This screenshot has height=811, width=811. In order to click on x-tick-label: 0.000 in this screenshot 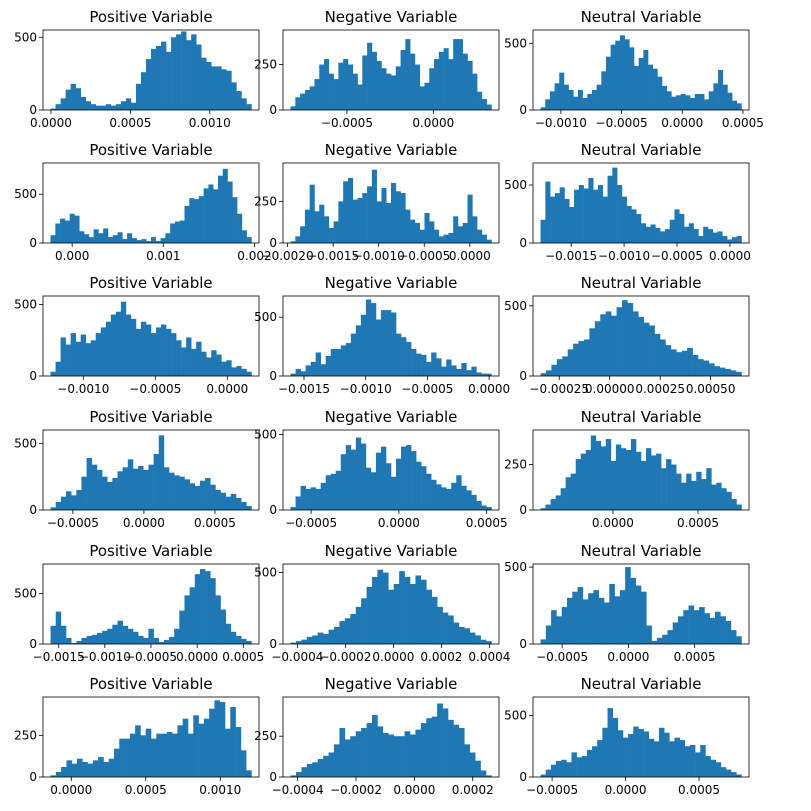, I will do `click(72, 256)`.